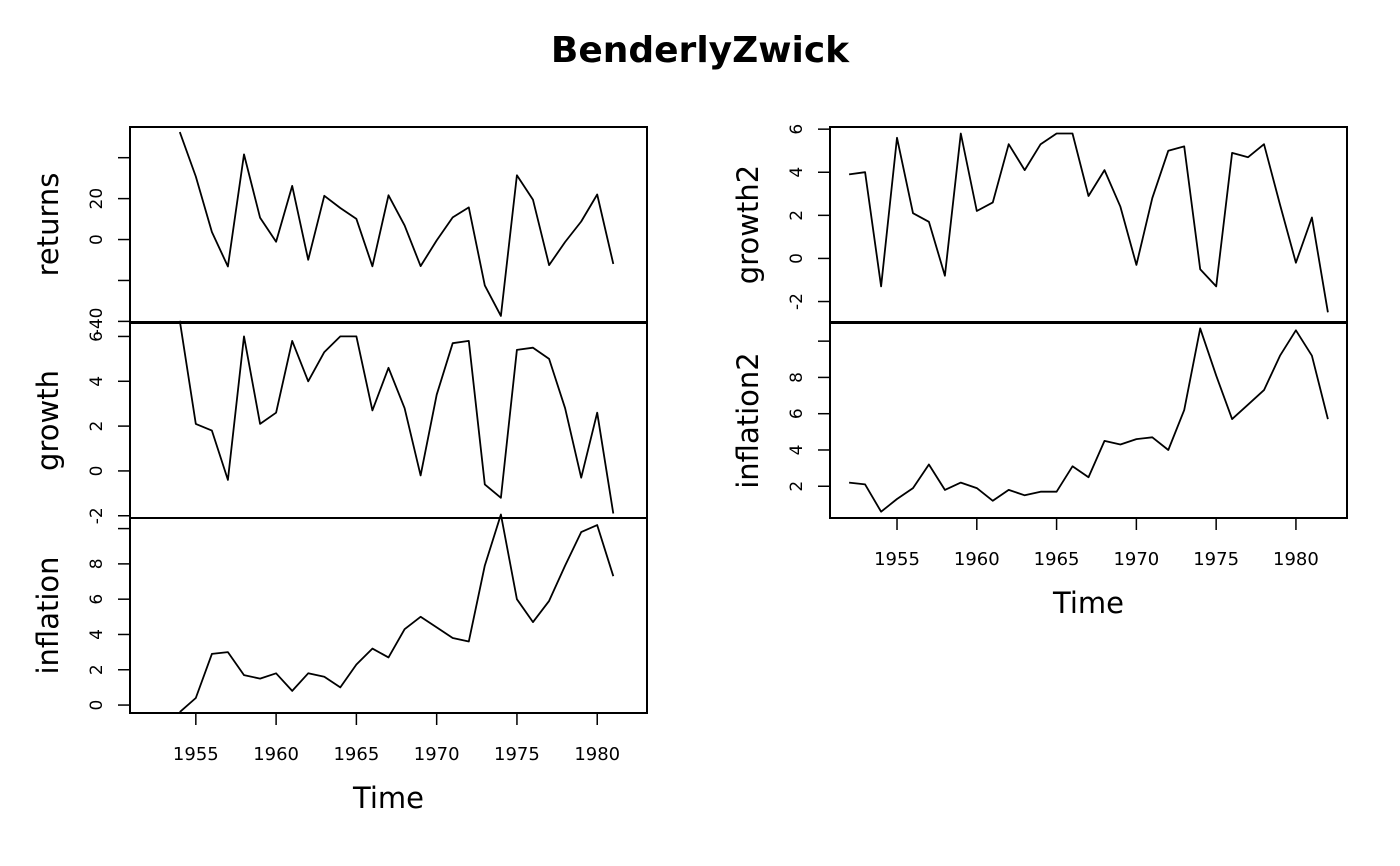 The height and width of the screenshot is (866, 1400). Describe the element at coordinates (388, 798) in the screenshot. I see `x-axis-label-left-column: Time` at that location.